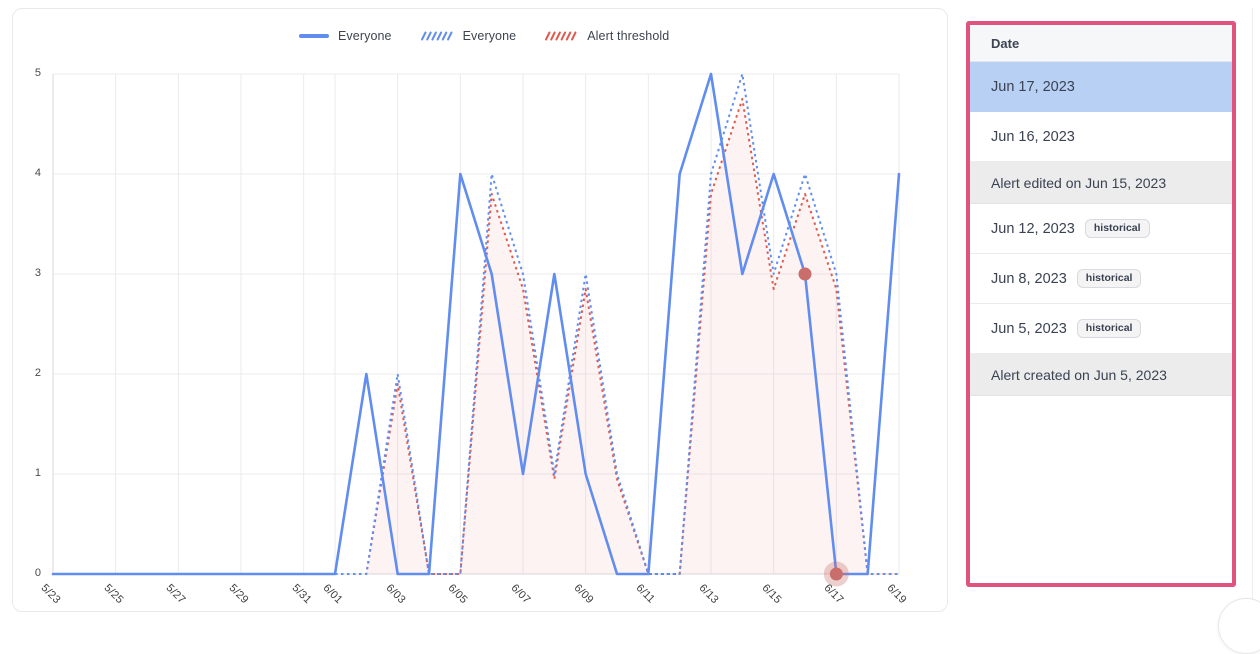 The image size is (1260, 654). Describe the element at coordinates (1029, 278) in the screenshot. I see `date-row-label: Jun 8, 2023` at that location.